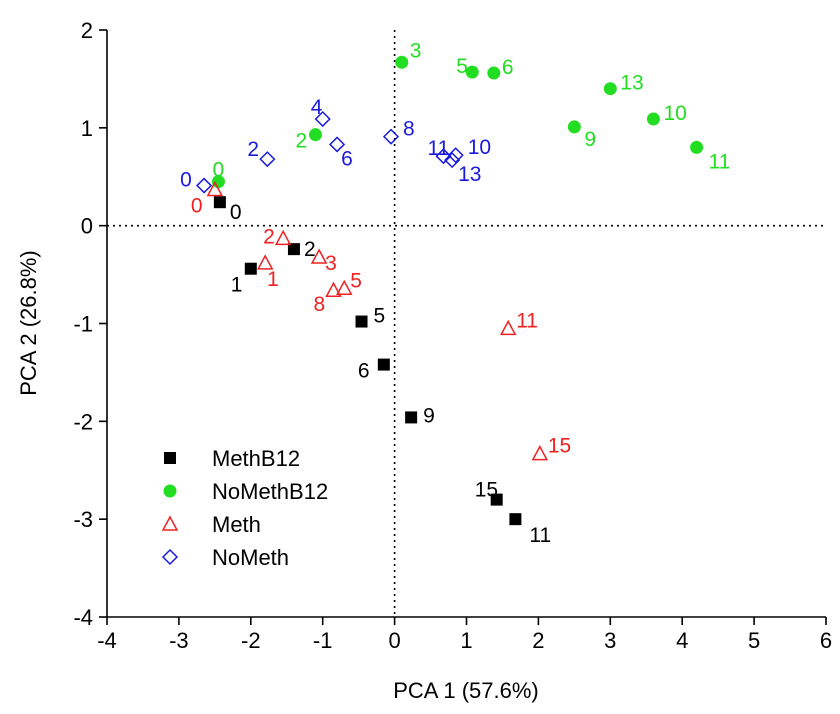 This screenshot has height=714, width=840. Describe the element at coordinates (83, 324) in the screenshot. I see `y-tick-label: -1` at that location.